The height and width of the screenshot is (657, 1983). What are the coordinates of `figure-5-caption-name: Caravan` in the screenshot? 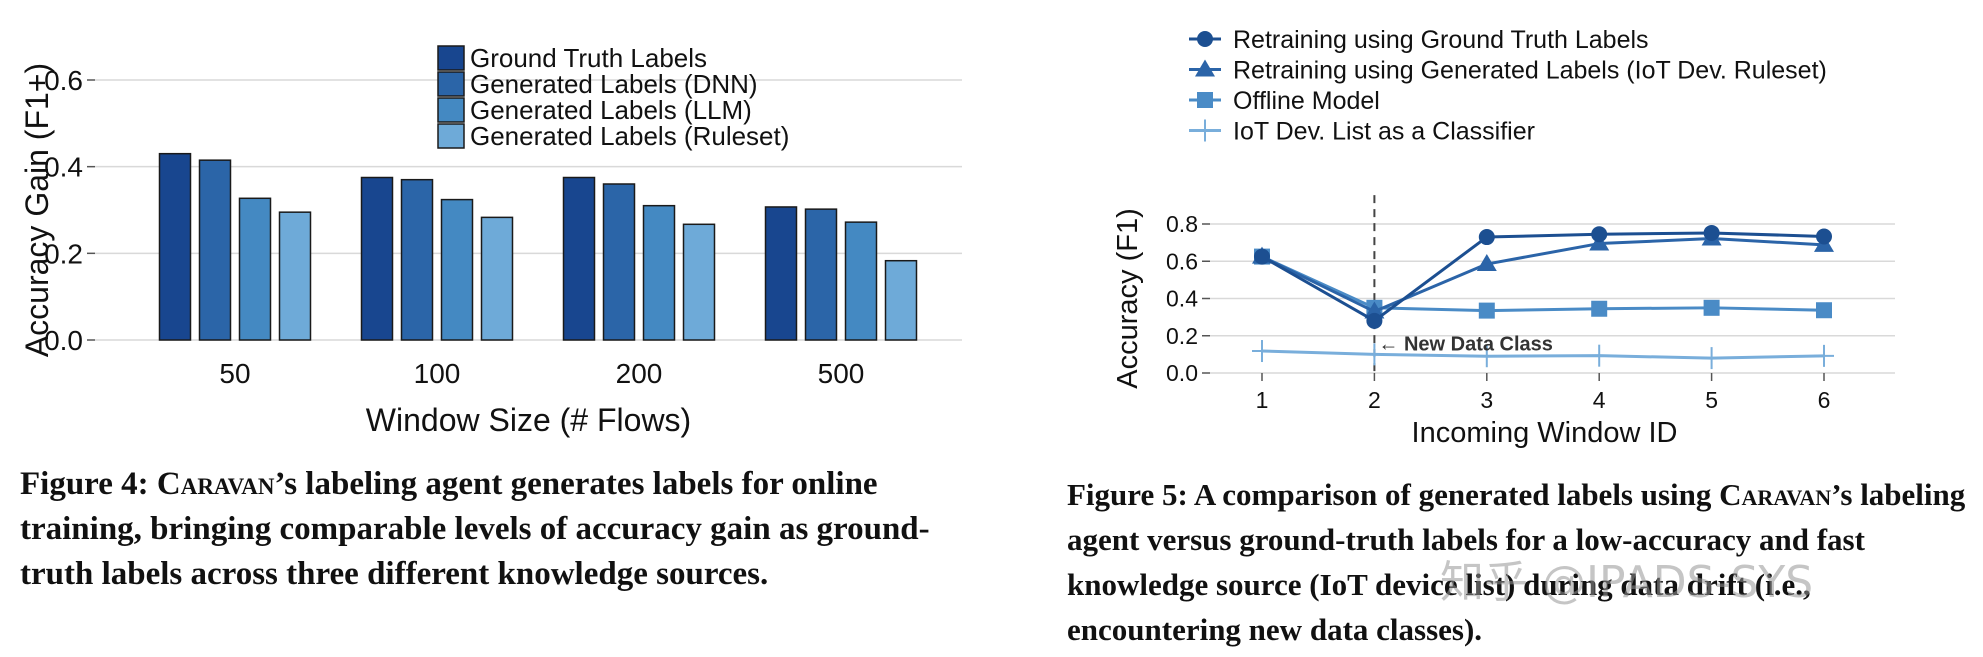 It's located at (1775, 494).